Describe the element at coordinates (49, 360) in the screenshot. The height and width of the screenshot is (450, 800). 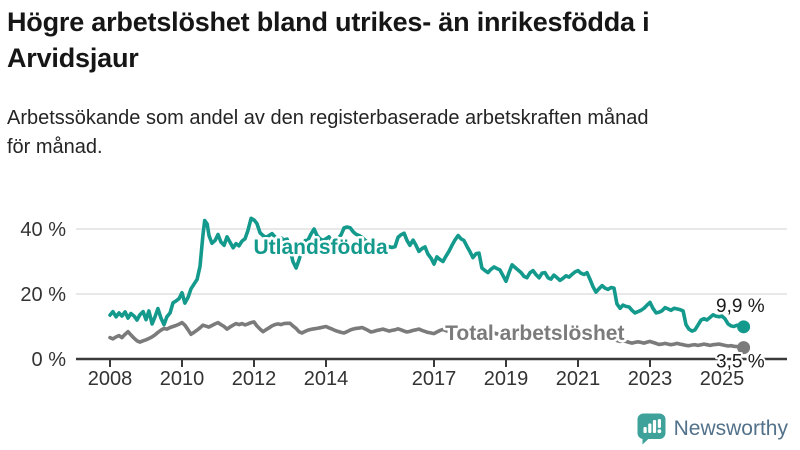
I see `y-tick-label: 0 %` at that location.